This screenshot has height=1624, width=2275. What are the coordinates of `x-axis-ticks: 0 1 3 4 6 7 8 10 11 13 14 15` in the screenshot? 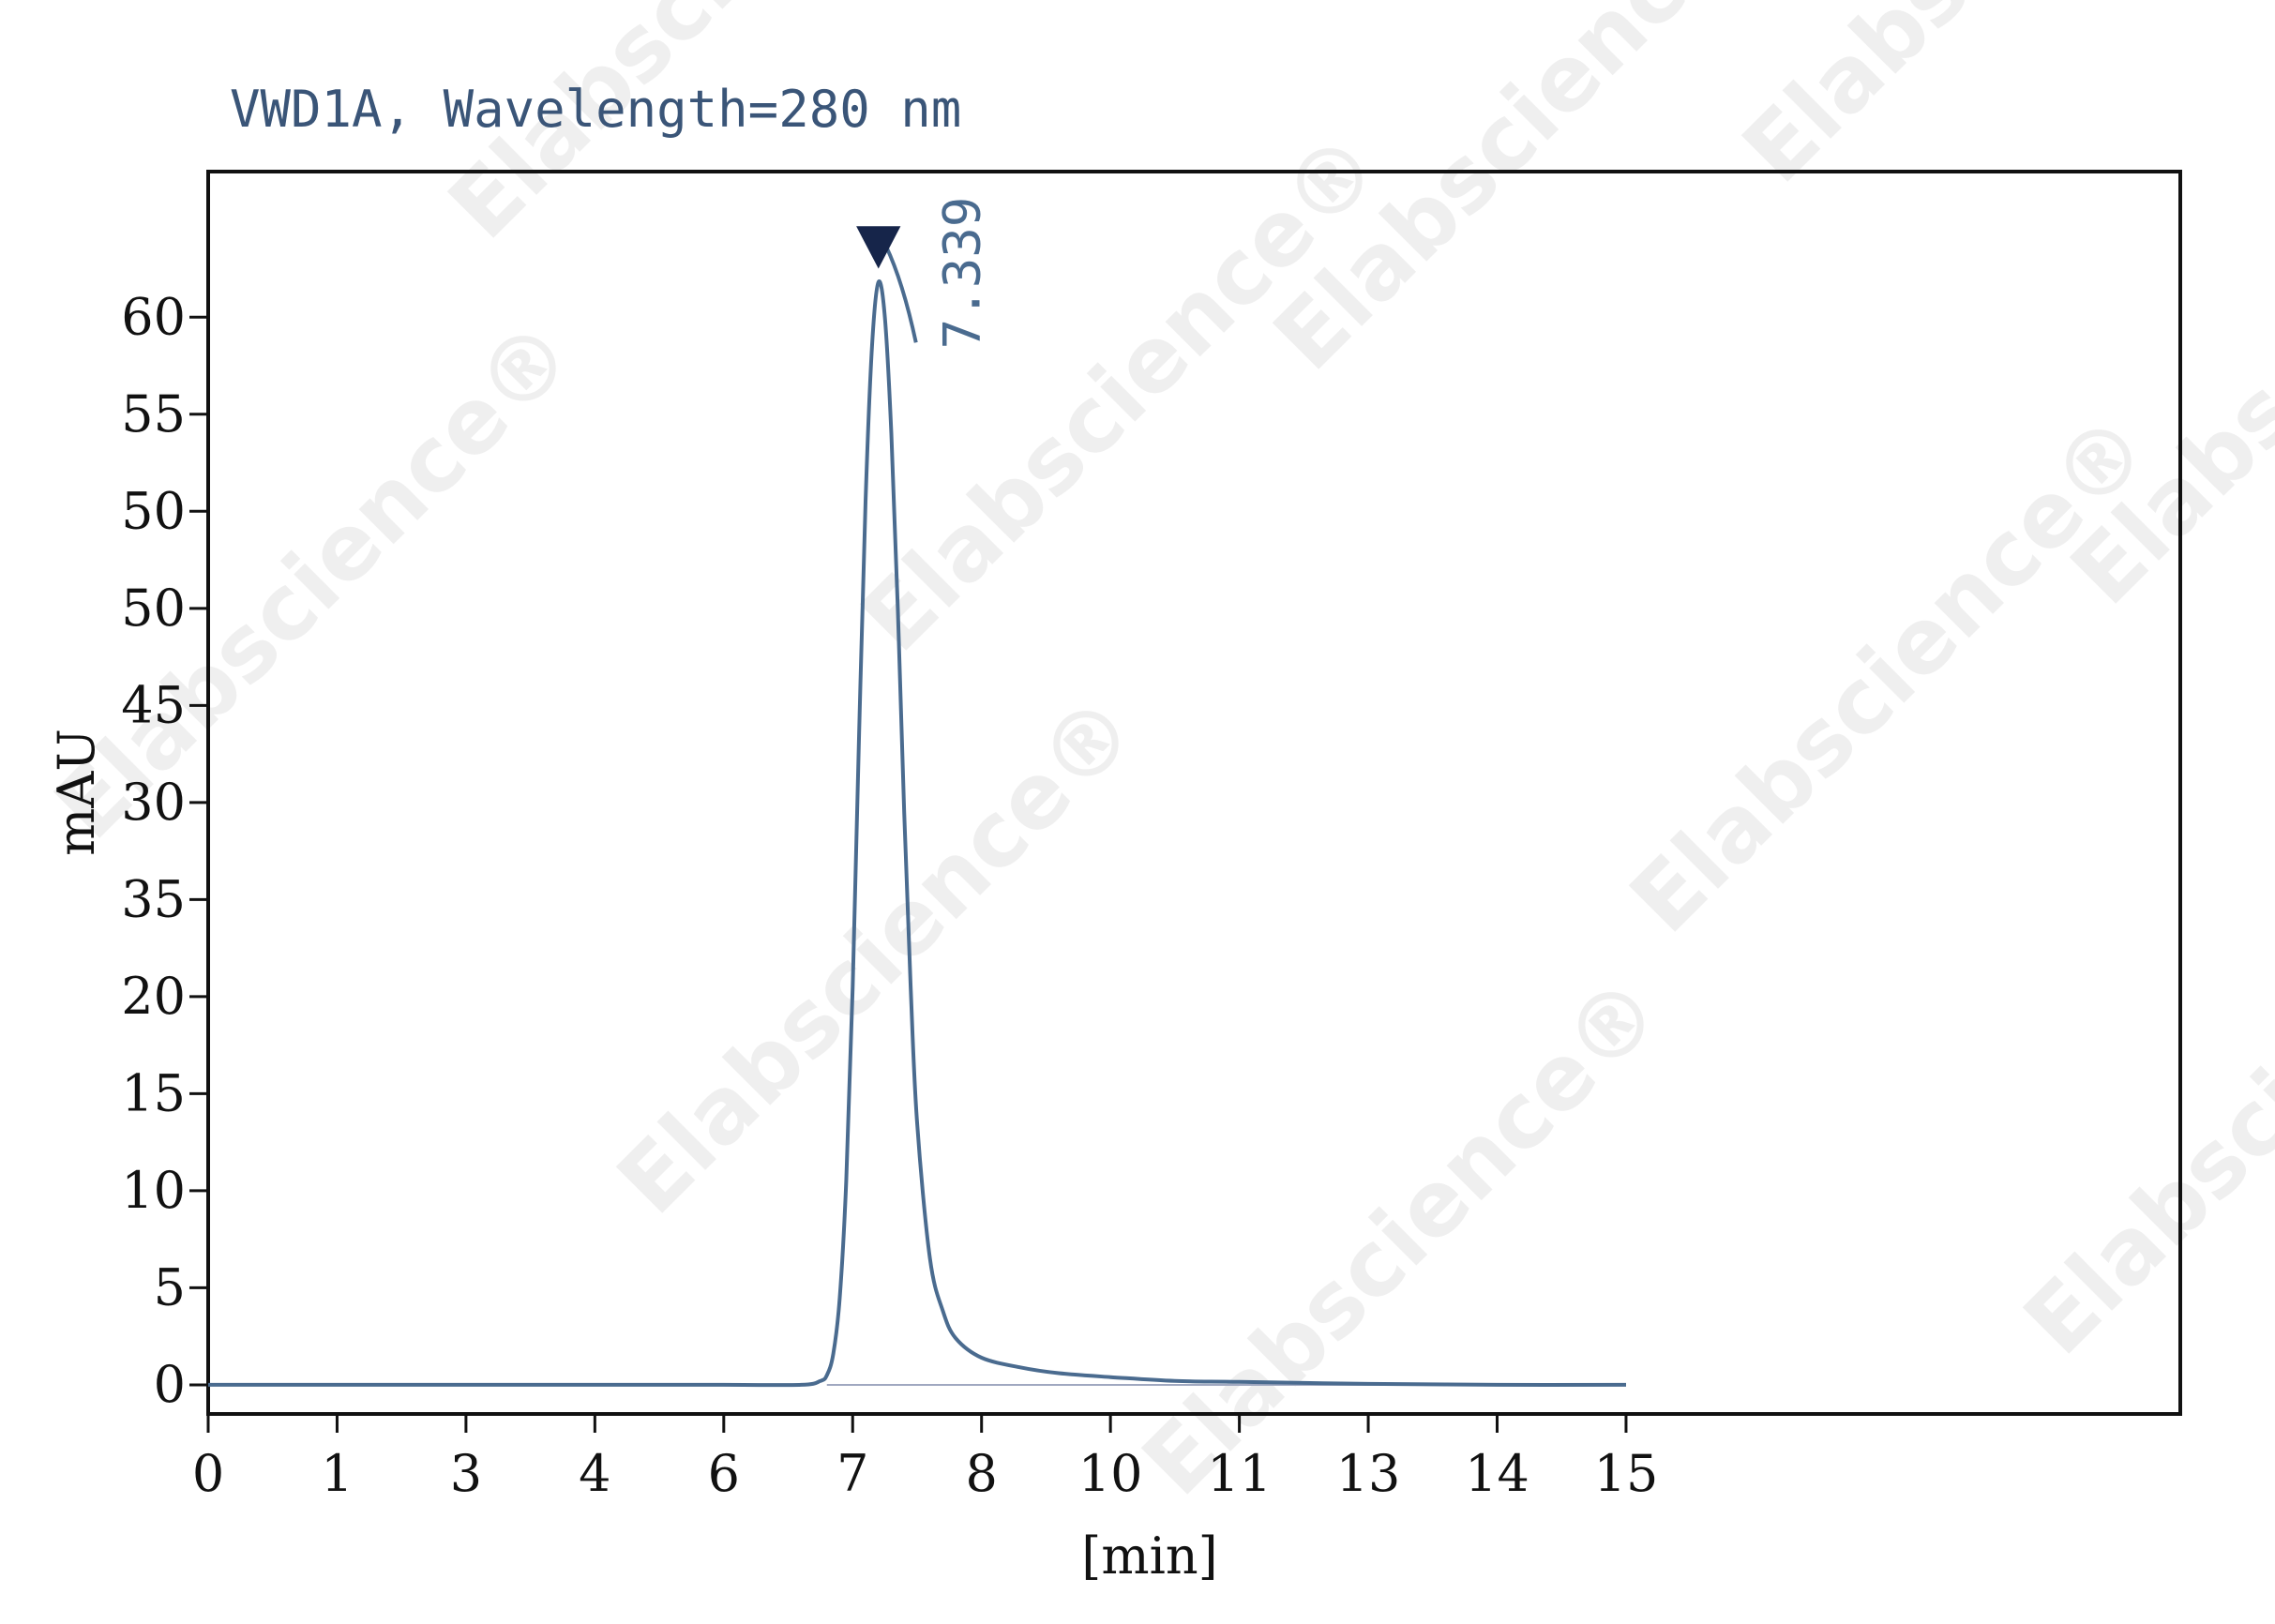 It's located at (925, 1459).